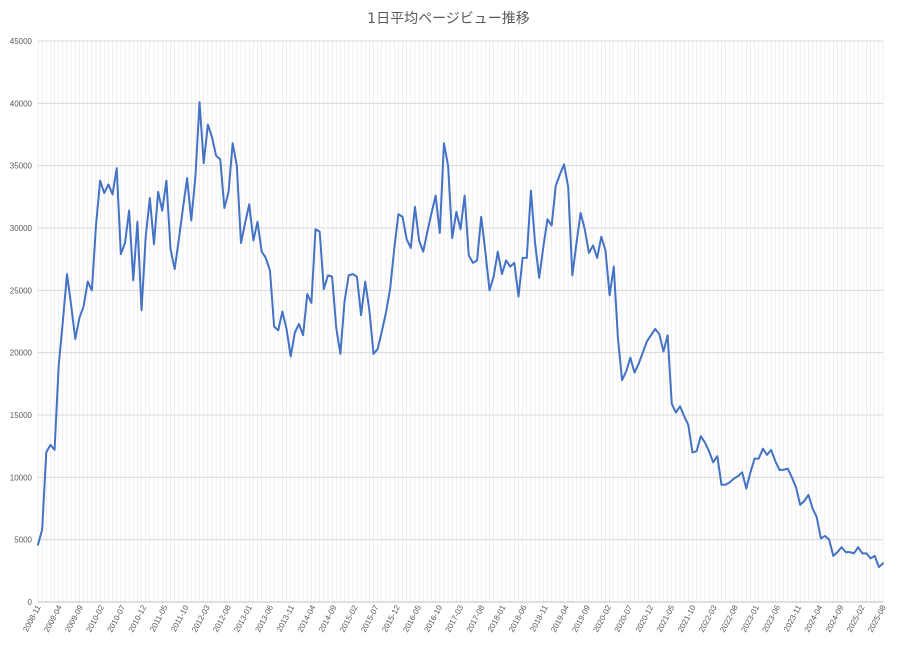 This screenshot has height=645, width=897. I want to click on chart-title: 1日平均ページビュー推移, so click(448, 19).